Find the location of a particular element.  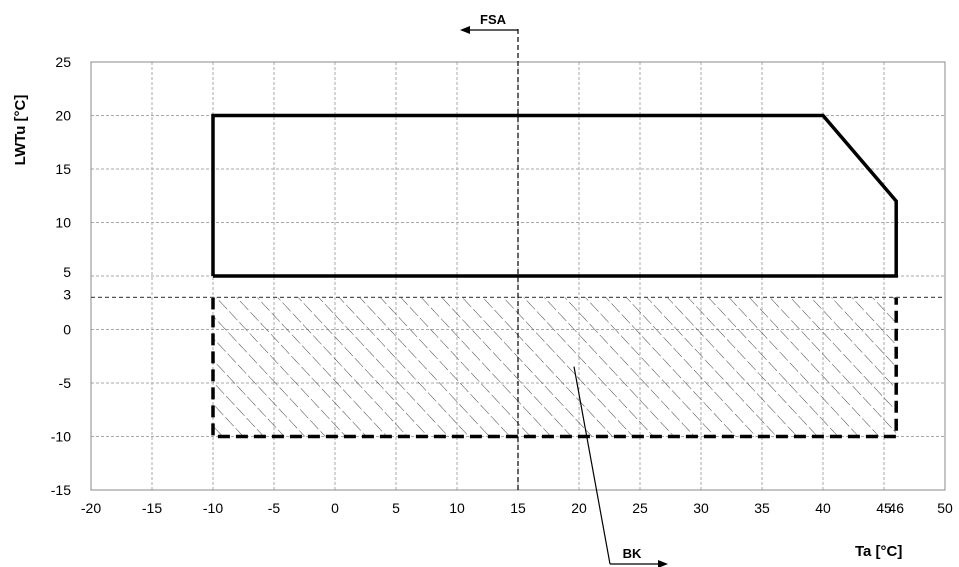

y-tick-label: 20 is located at coordinates (63, 116).